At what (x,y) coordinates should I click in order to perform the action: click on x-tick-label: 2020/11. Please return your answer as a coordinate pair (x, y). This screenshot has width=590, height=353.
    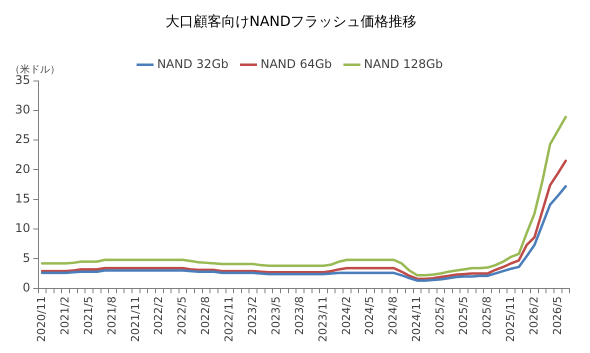
    Looking at the image, I should click on (41, 319).